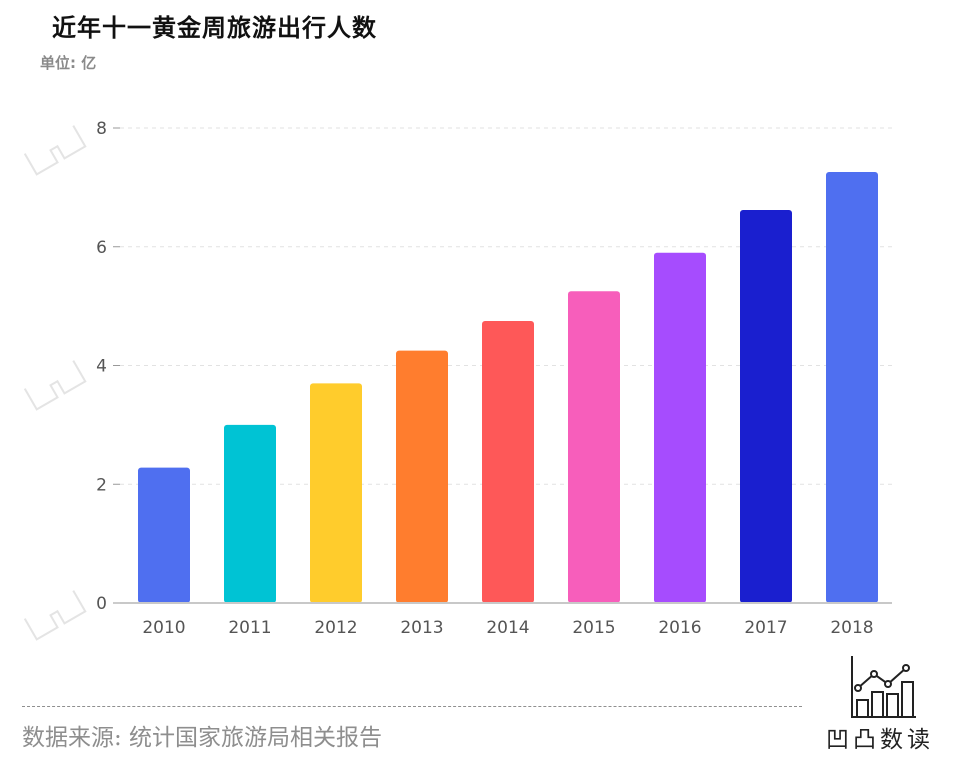 The image size is (960, 772). Describe the element at coordinates (202, 738) in the screenshot. I see `data-source: 数据来源: 统计国家旅游局相关报告` at that location.